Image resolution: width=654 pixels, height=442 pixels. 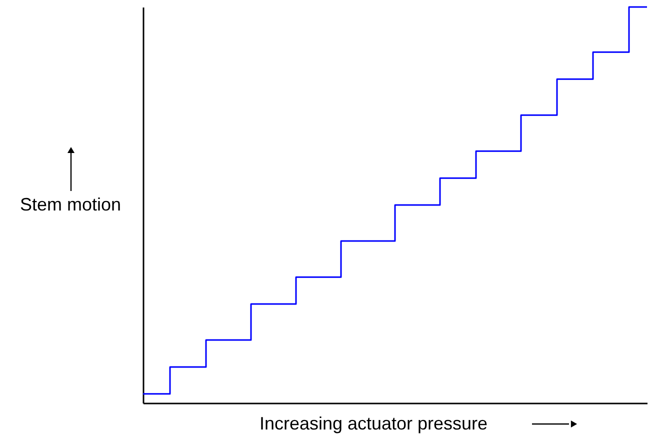 What do you see at coordinates (373, 424) in the screenshot?
I see `x-axis-title: Increasing actuator pressure` at bounding box center [373, 424].